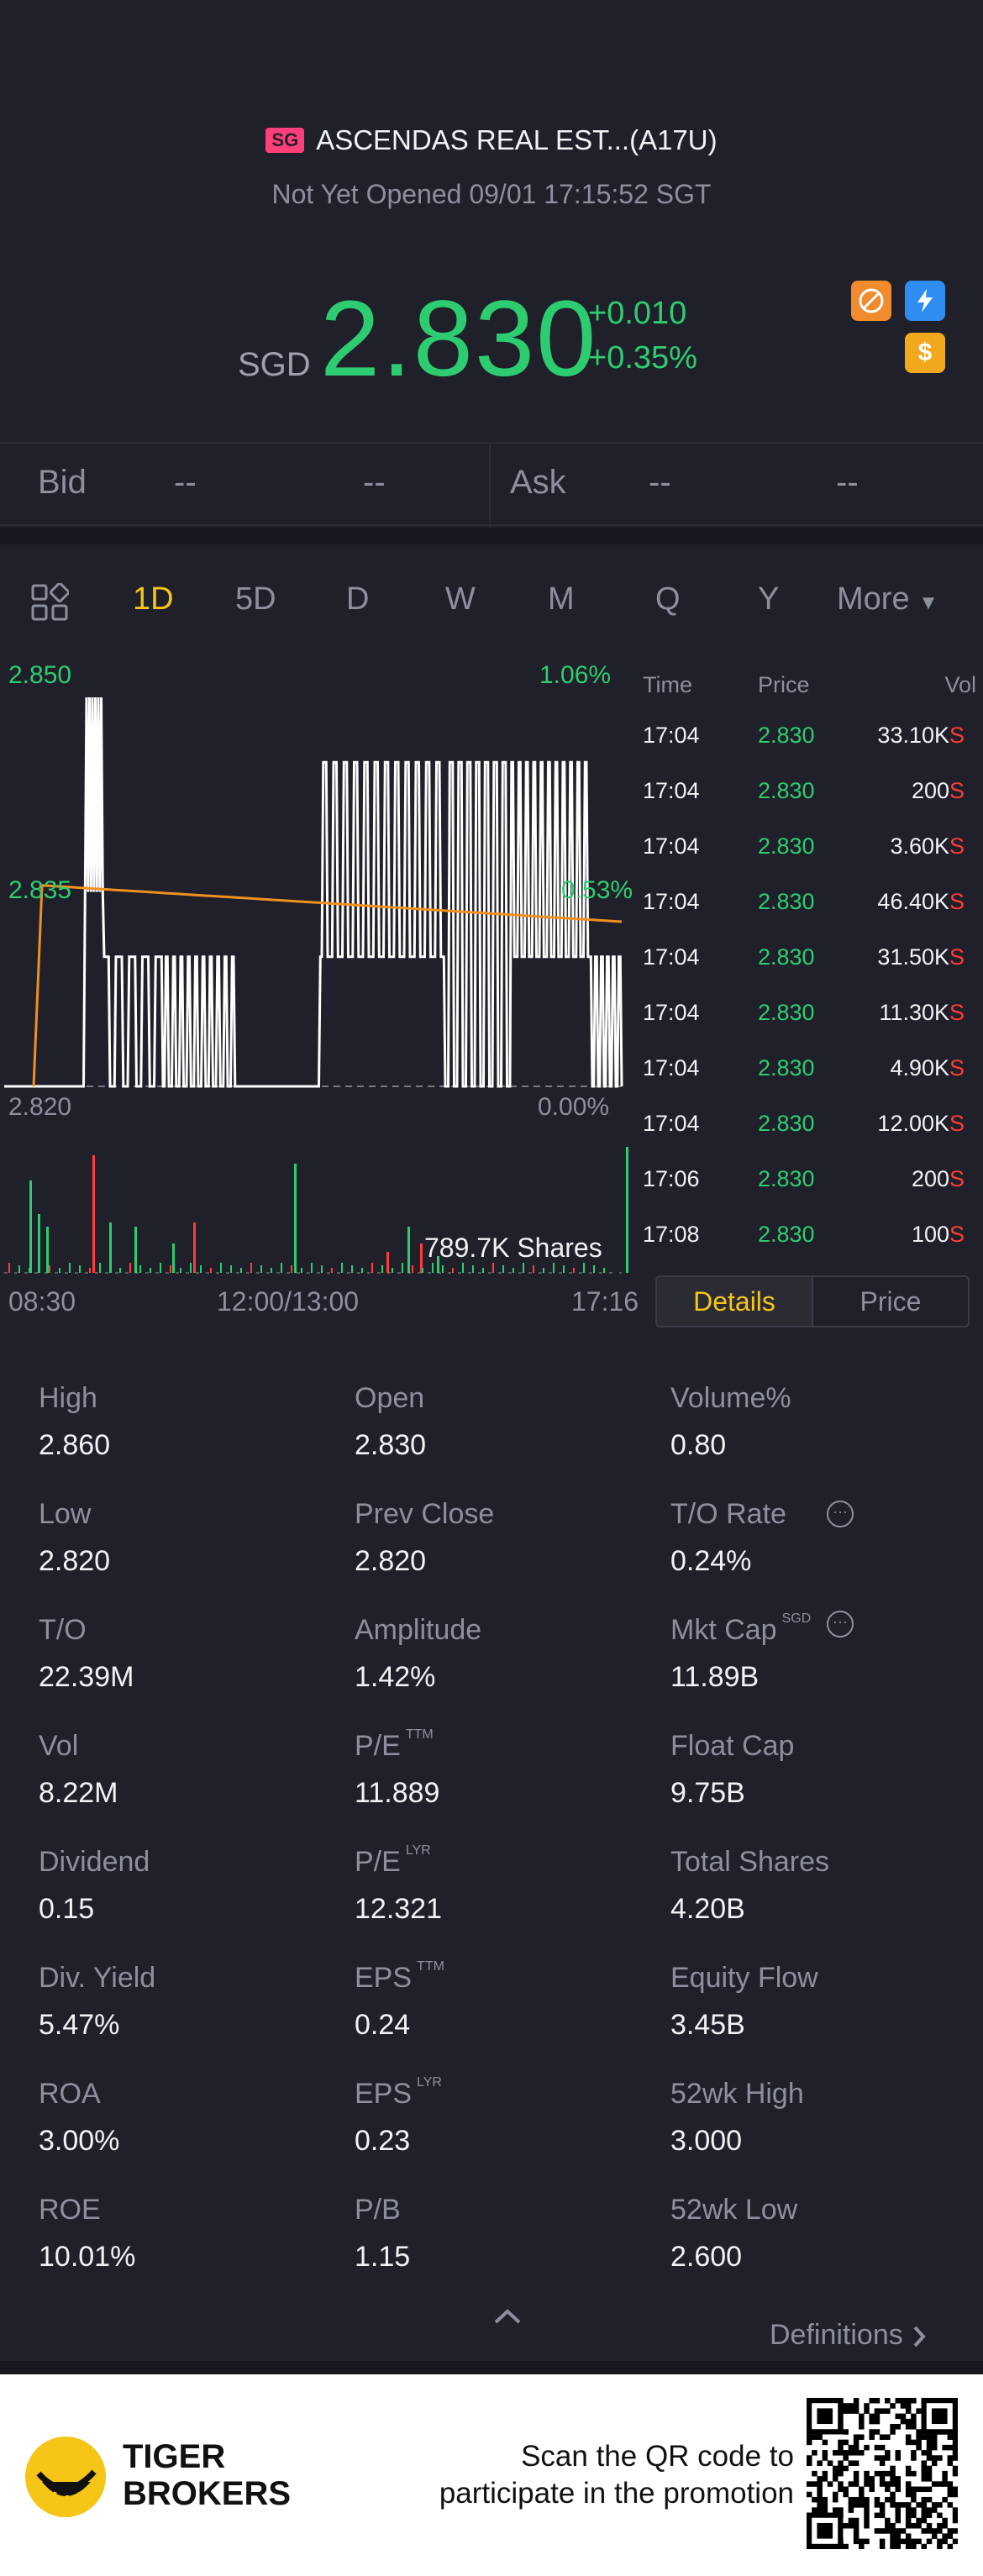 The height and width of the screenshot is (2576, 983). Describe the element at coordinates (40, 675) in the screenshot. I see `y-axis-top-label: 2.850` at that location.